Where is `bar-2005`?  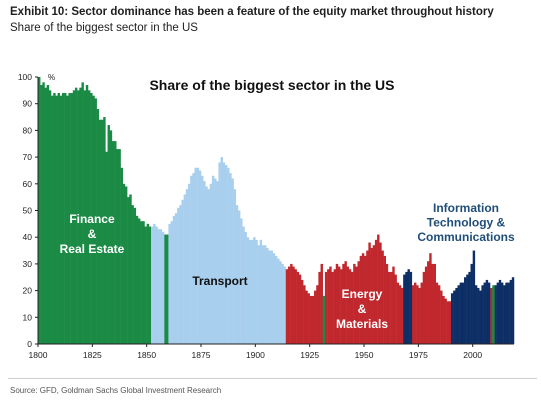 bar-2005 is located at coordinates (484, 313).